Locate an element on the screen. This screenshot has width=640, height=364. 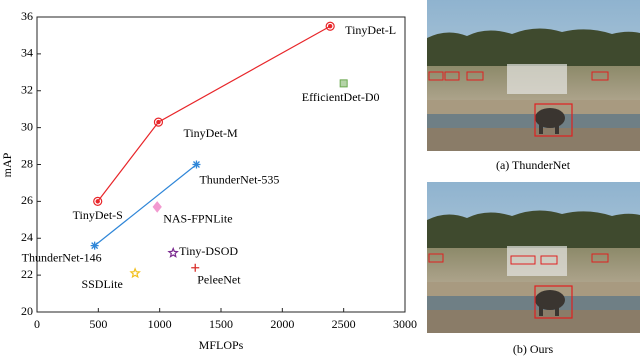
y-tick-label: 20 is located at coordinates (27, 311).